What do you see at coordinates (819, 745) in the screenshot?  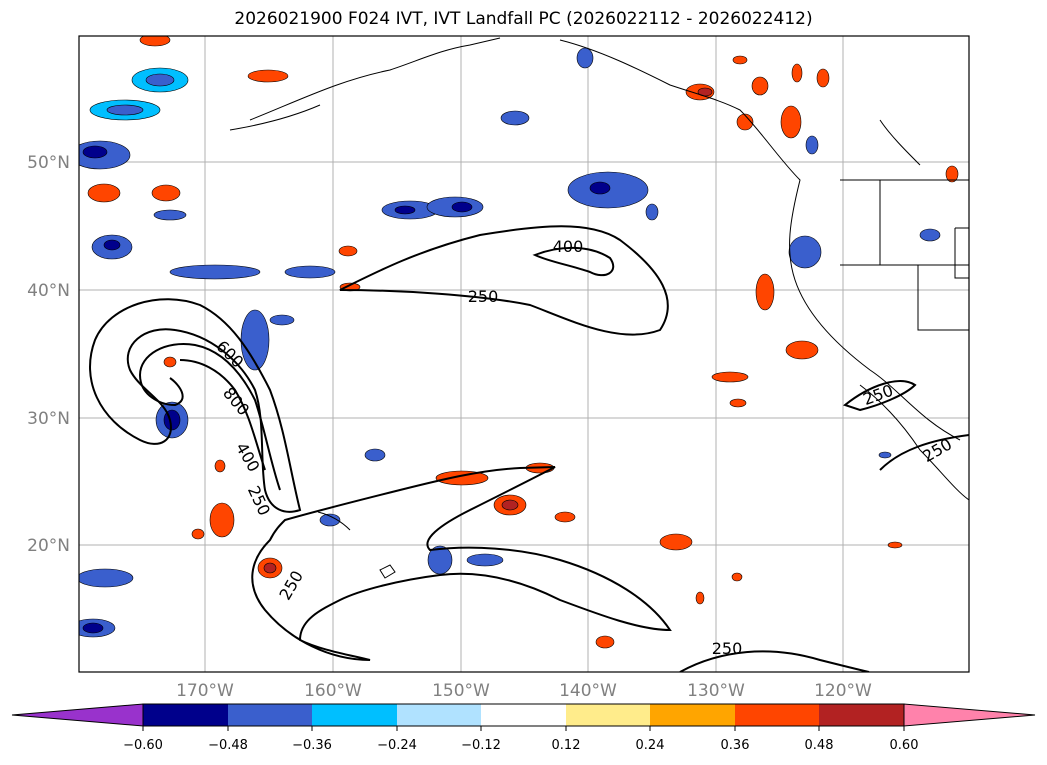 I see `colorbar-tick-label: 0.48` at bounding box center [819, 745].